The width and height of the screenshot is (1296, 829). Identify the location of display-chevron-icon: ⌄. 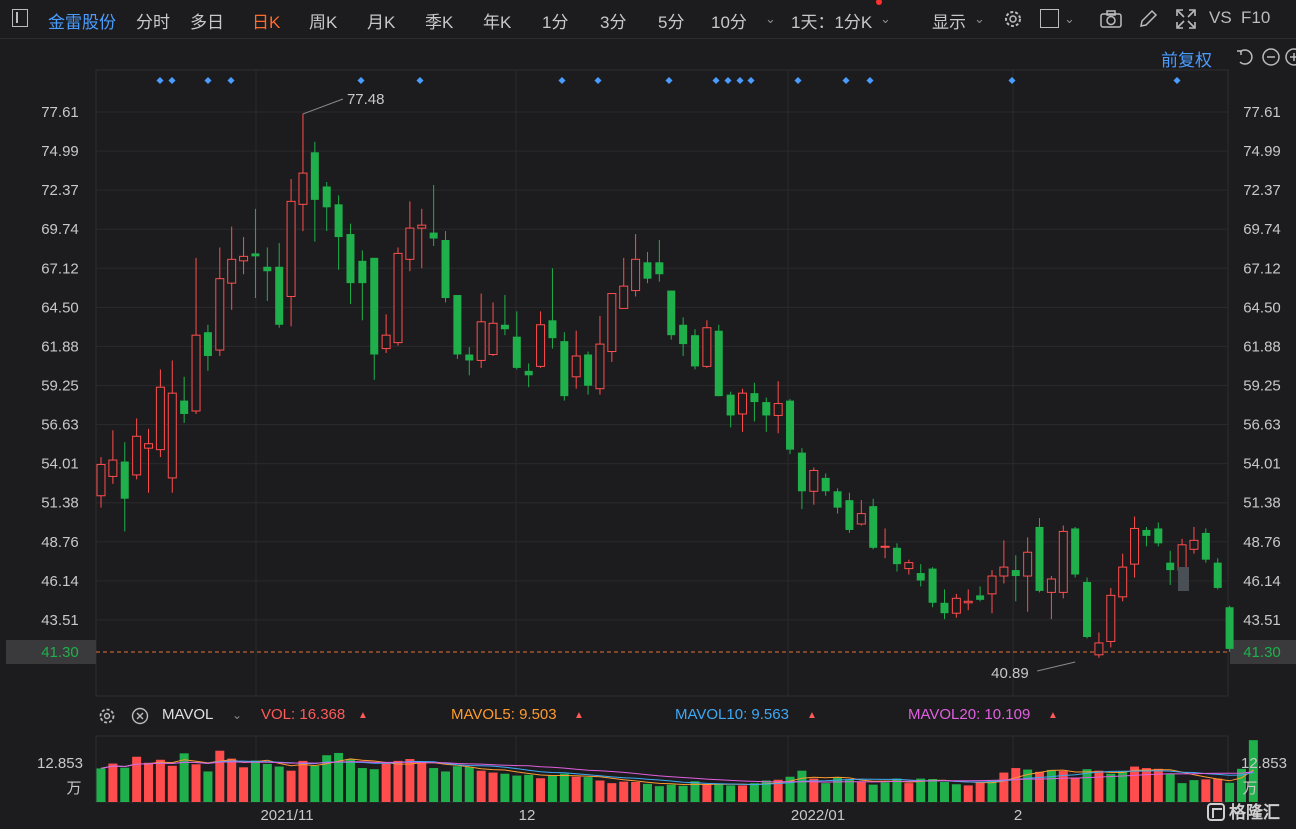
(979, 18).